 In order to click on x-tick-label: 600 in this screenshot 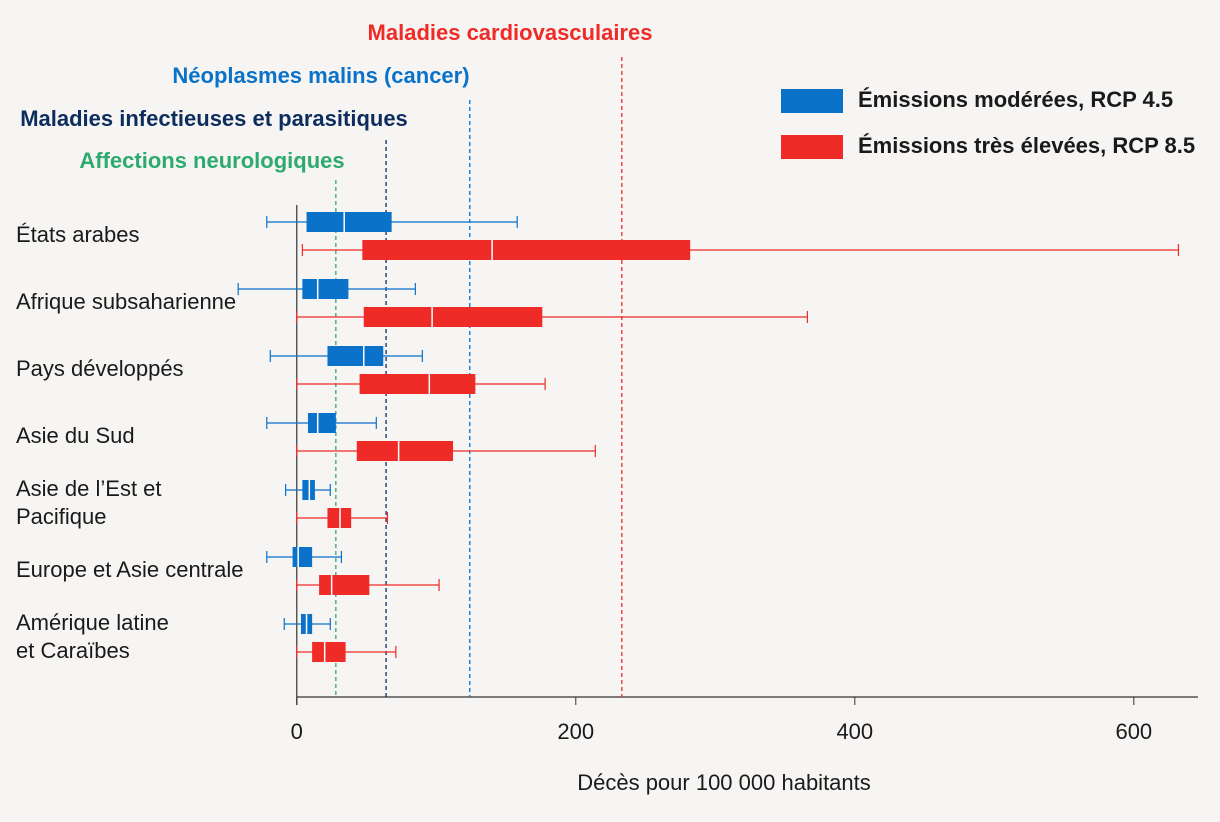, I will do `click(1133, 731)`.